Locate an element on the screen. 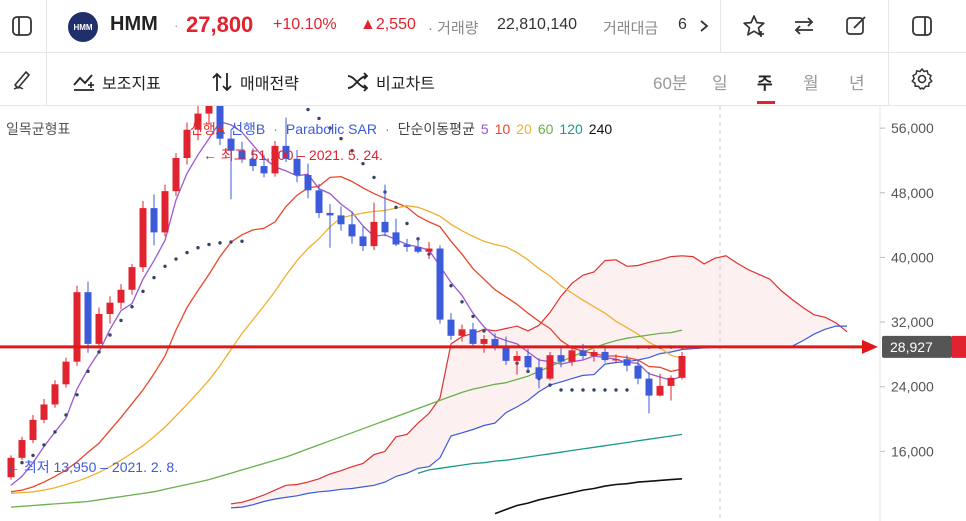  sidebar-toggle-icon is located at coordinates (22, 26).